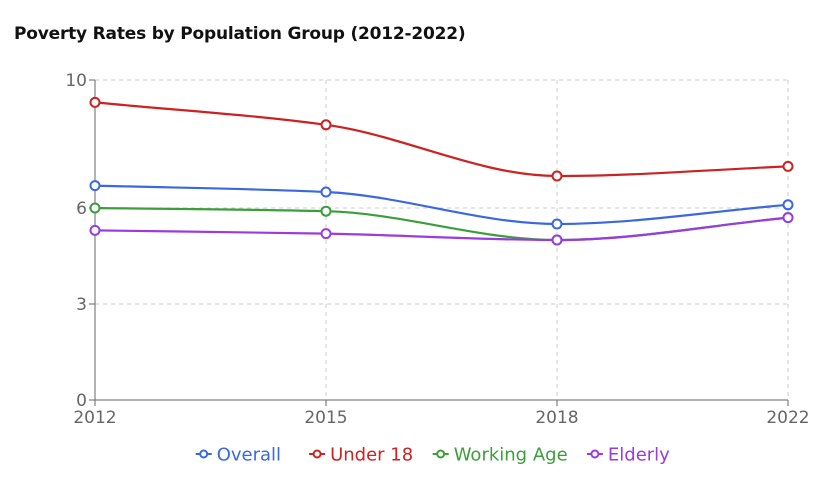 The width and height of the screenshot is (816, 501). What do you see at coordinates (371, 455) in the screenshot?
I see `legend-label-under-18: Under 18` at bounding box center [371, 455].